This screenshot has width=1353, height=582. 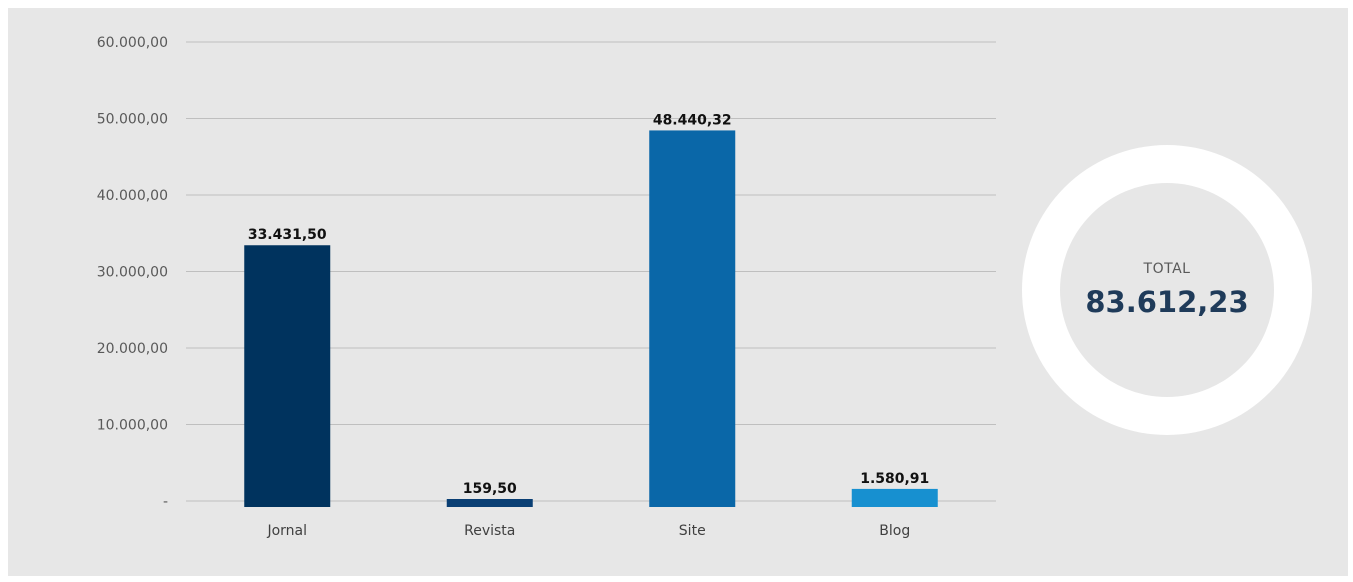 I want to click on category-label: Blog, so click(x=894, y=531).